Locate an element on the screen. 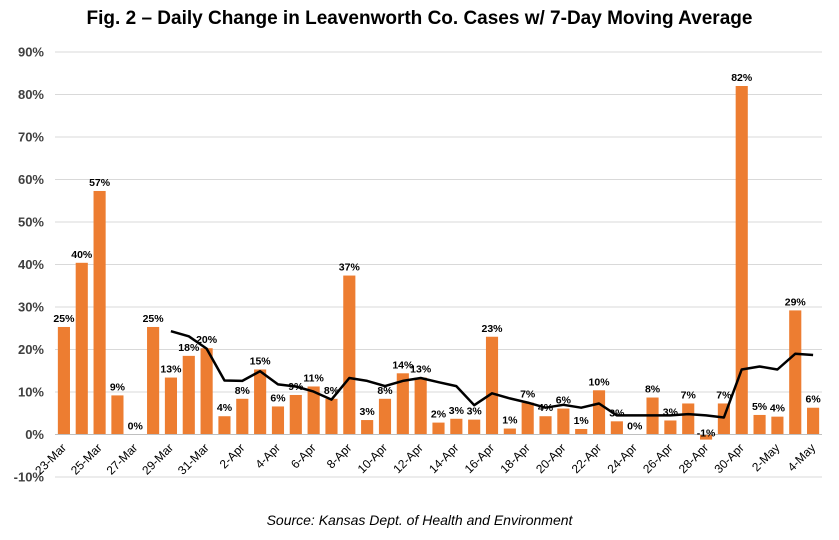 This screenshot has height=540, width=839. data-label: 5% is located at coordinates (760, 407).